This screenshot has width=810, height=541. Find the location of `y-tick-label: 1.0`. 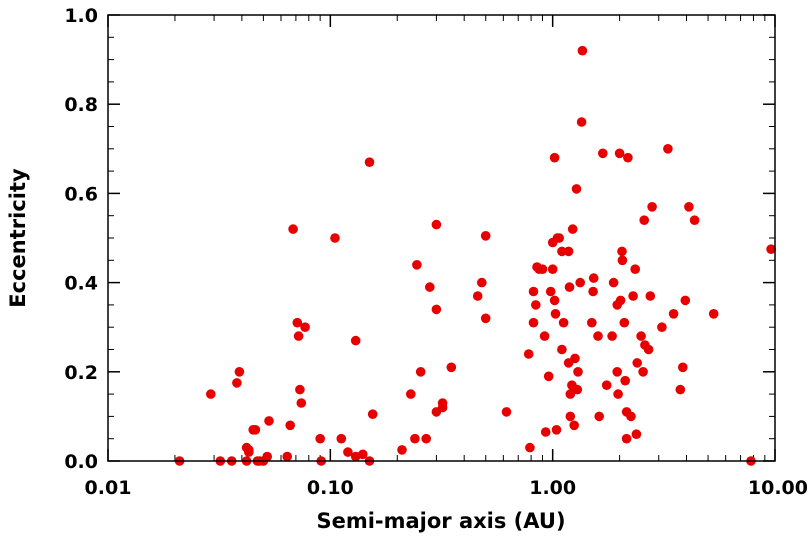

y-tick-label: 1.0 is located at coordinates (81, 16).